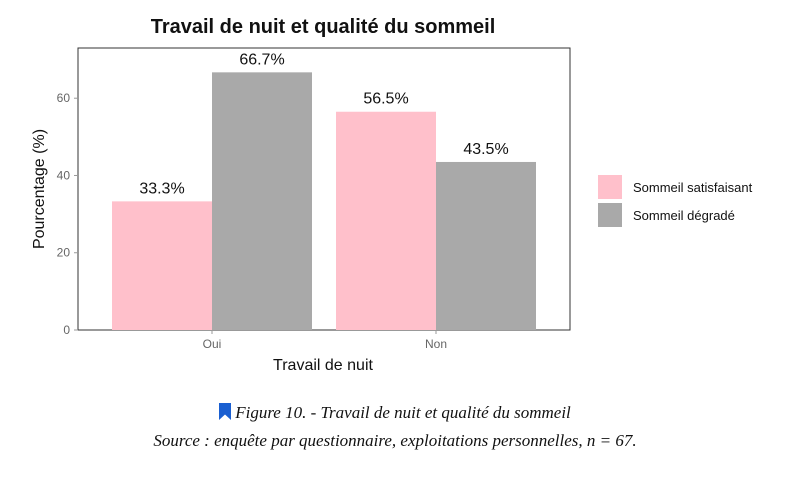 Image resolution: width=790 pixels, height=480 pixels. I want to click on bar-data-label: 56.5%, so click(385, 99).